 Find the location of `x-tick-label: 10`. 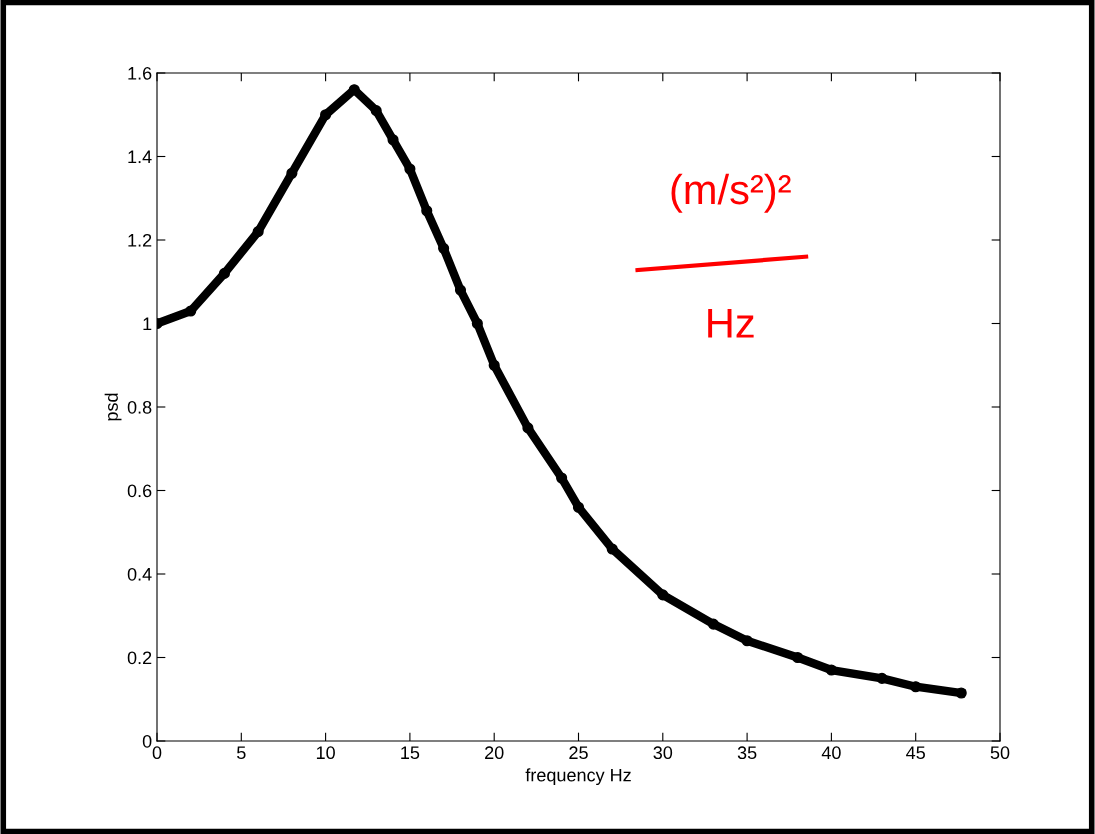

x-tick-label: 10 is located at coordinates (325, 753).